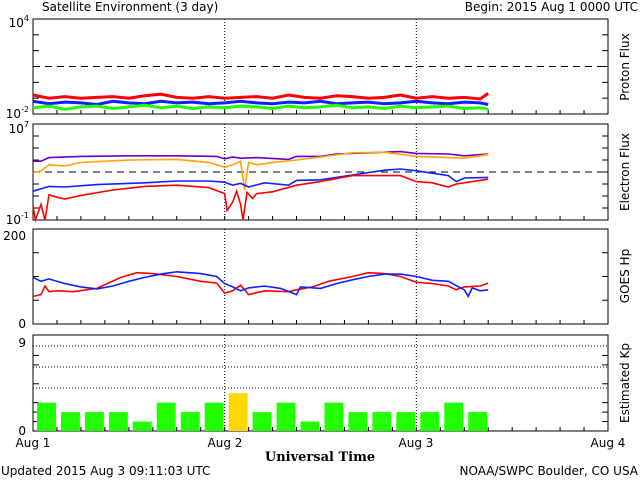 The width and height of the screenshot is (640, 480). What do you see at coordinates (17, 113) in the screenshot?
I see `proton-ytick-bottom: 10-2` at bounding box center [17, 113].